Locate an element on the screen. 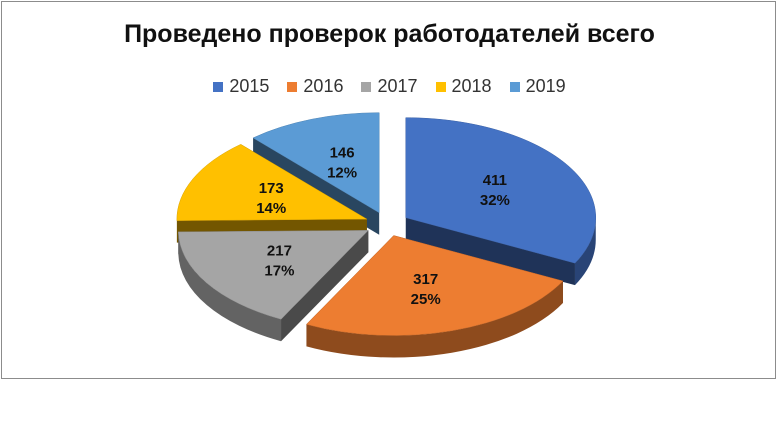 The width and height of the screenshot is (779, 448). data-label-value-2016: 317 is located at coordinates (425, 279).